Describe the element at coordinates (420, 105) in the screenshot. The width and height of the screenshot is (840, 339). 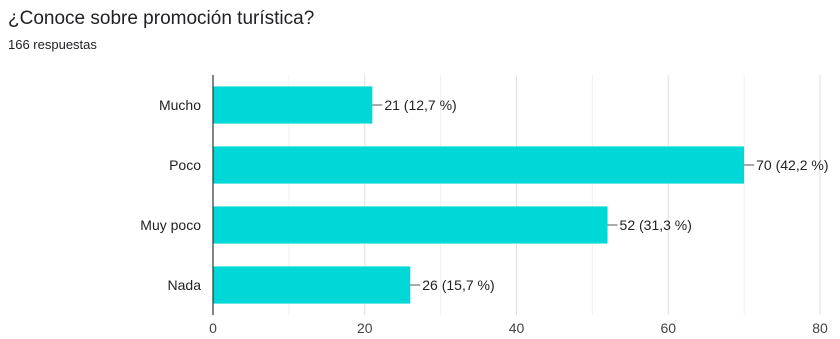
I see `data-label: 21 (12,7 %)` at that location.